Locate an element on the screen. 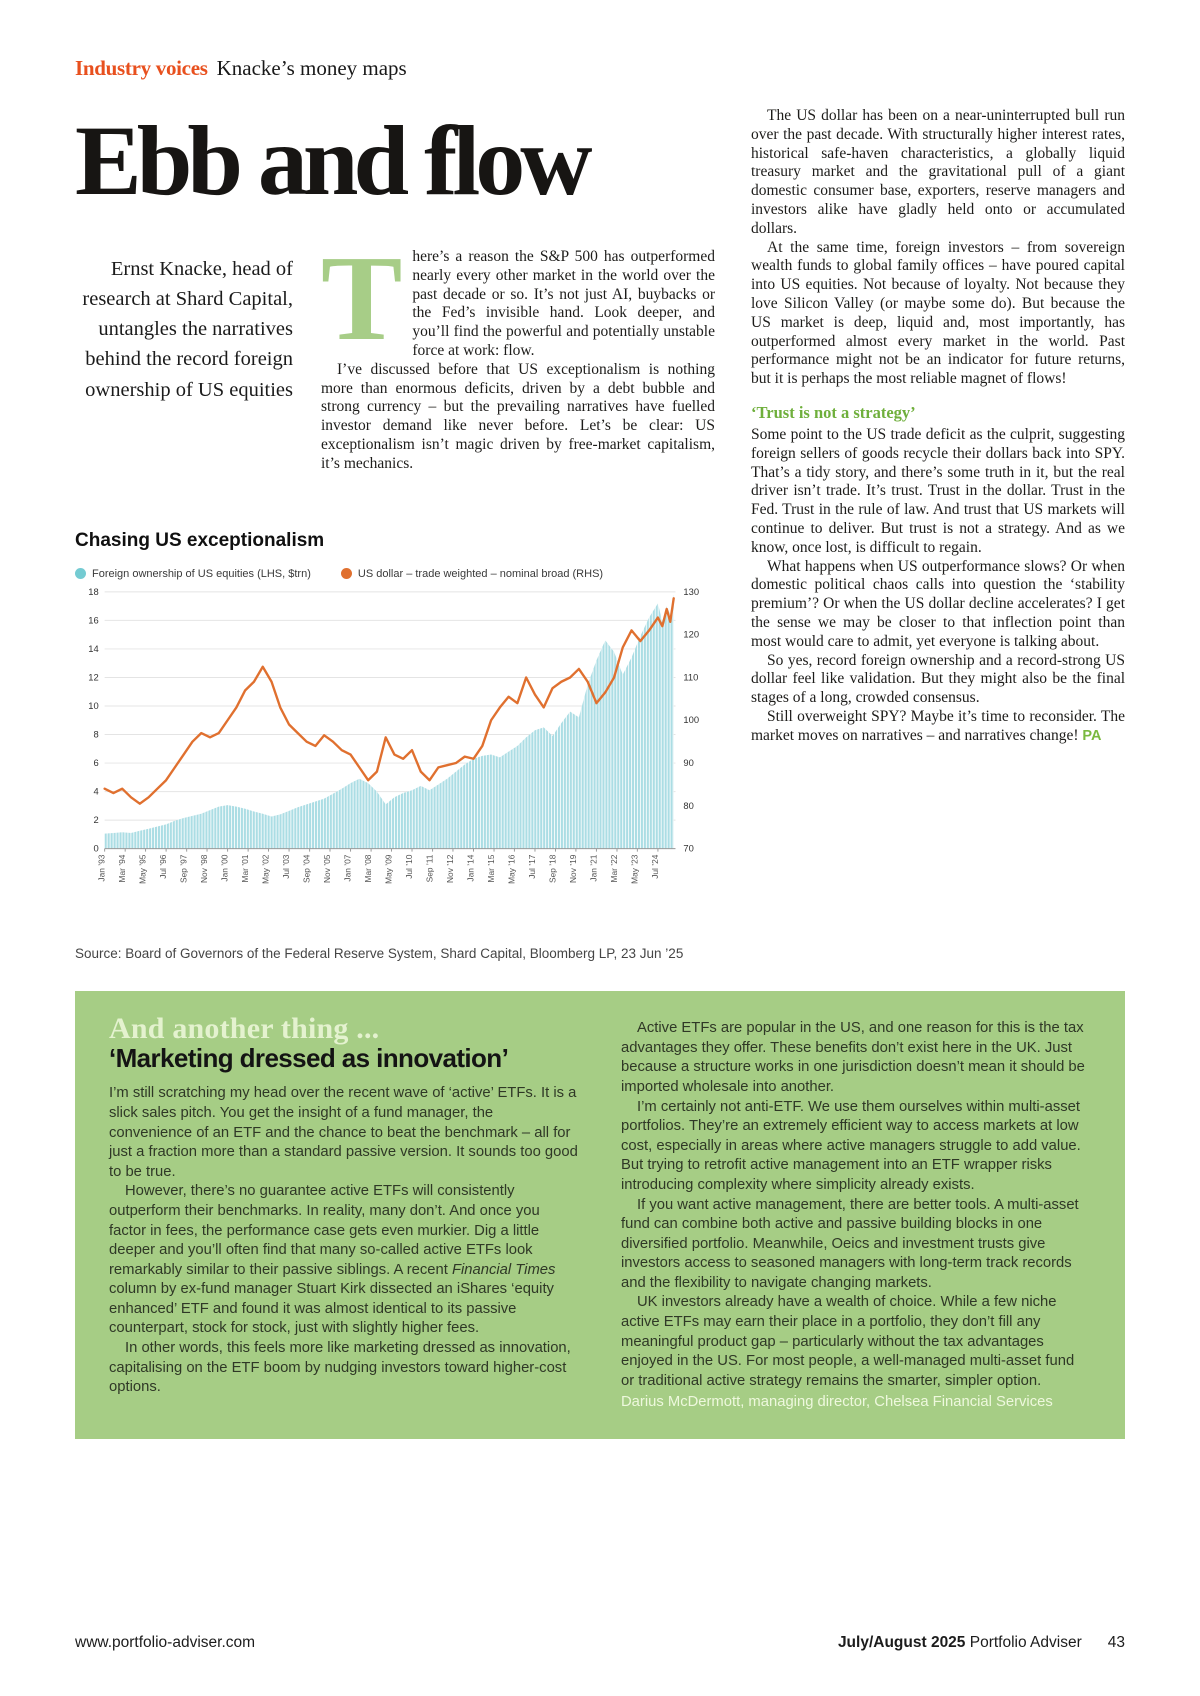 The height and width of the screenshot is (1696, 1200). svg-text: Jan ’00 is located at coordinates (225, 867).